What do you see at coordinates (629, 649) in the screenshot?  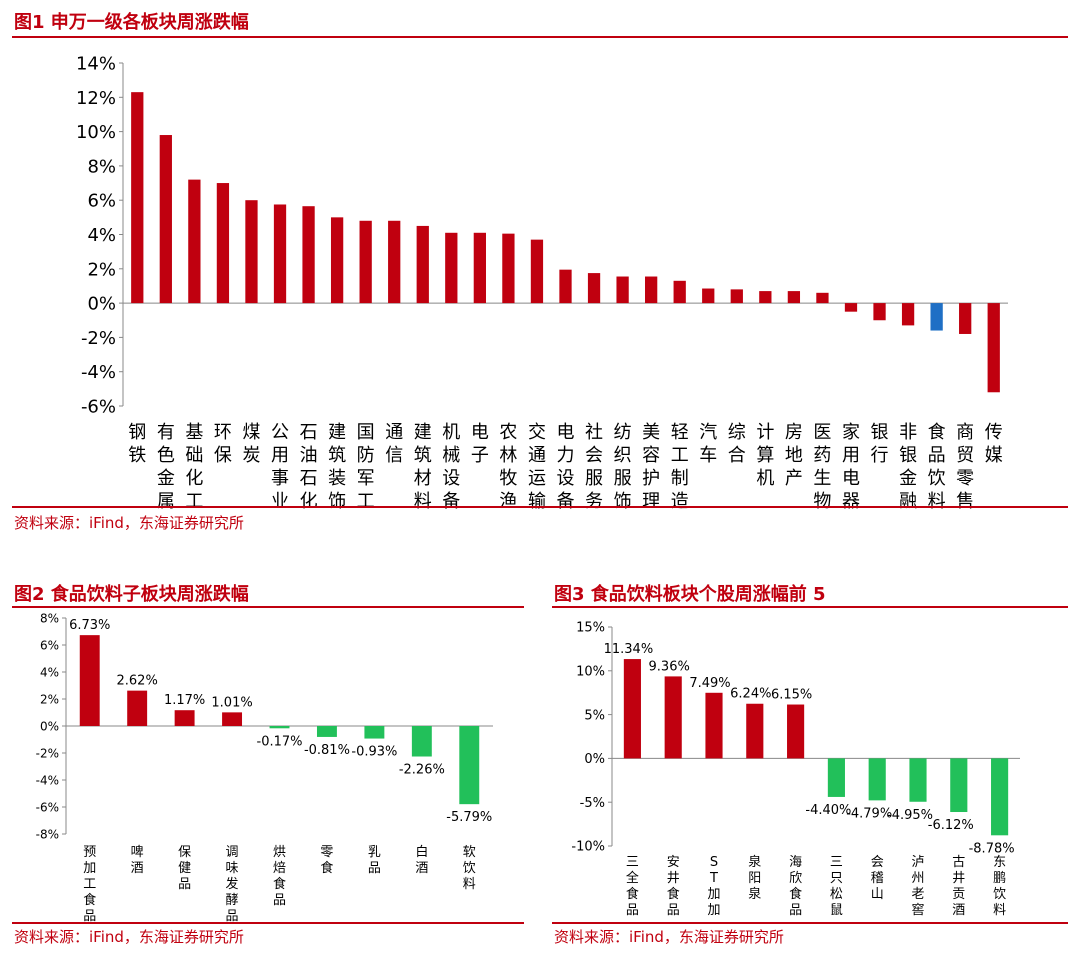 I see `chart3-data-label: 11.34%` at bounding box center [629, 649].